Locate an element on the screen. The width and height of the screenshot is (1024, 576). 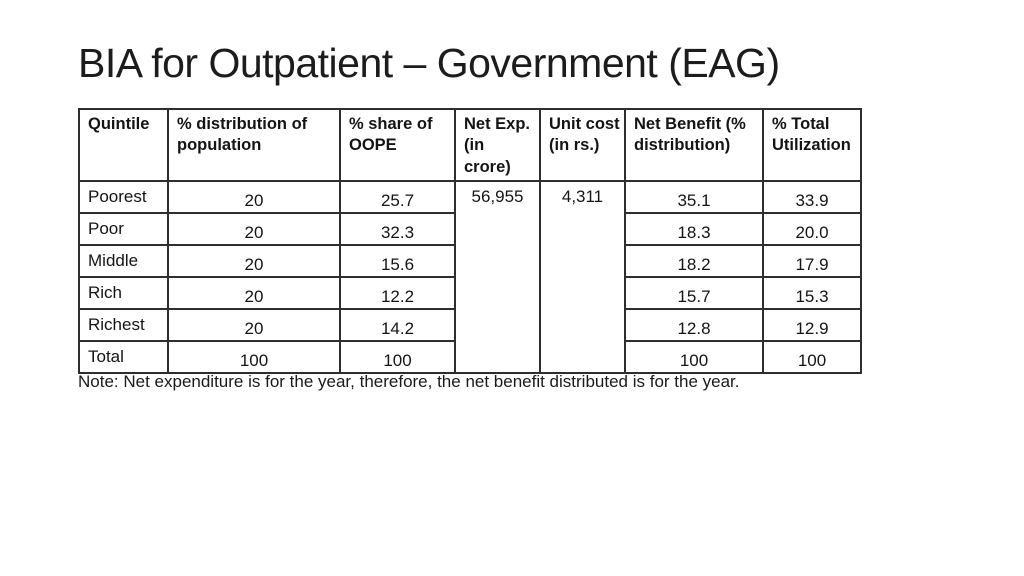
cell-total-utilization: 100 is located at coordinates (812, 357).